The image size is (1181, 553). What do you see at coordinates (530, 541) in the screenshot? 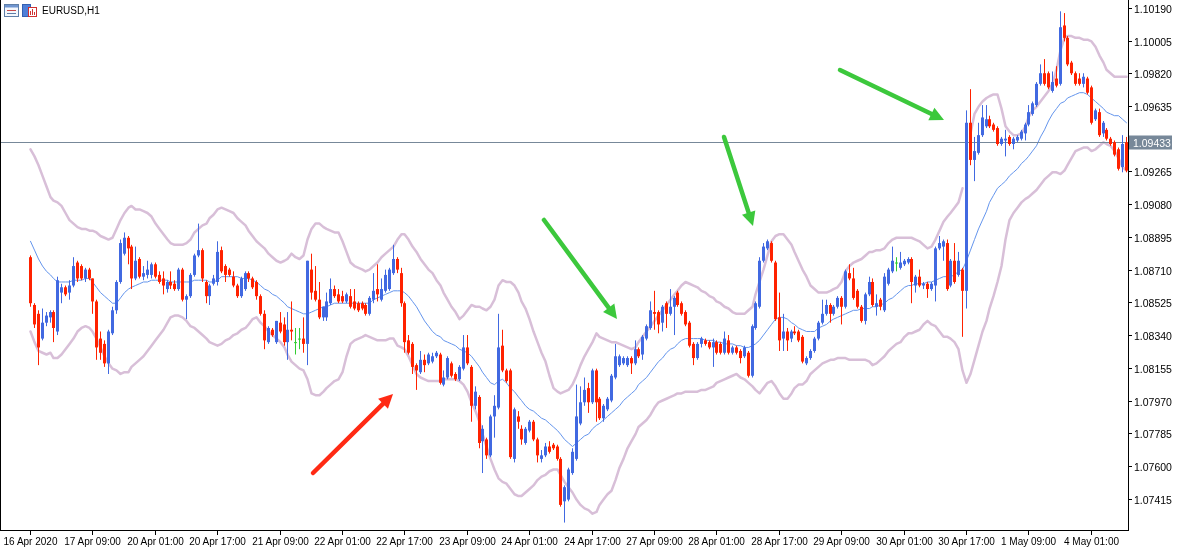
I see `x-tick-label: 24 Apr 01:00` at bounding box center [530, 541].